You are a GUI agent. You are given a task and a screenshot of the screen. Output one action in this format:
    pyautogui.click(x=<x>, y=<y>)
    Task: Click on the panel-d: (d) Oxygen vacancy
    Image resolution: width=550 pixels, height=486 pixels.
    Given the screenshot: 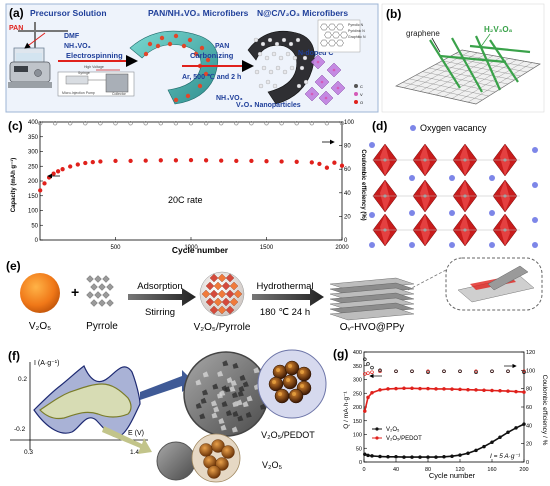 What is the action you would take?
    pyautogui.click(x=453, y=183)
    